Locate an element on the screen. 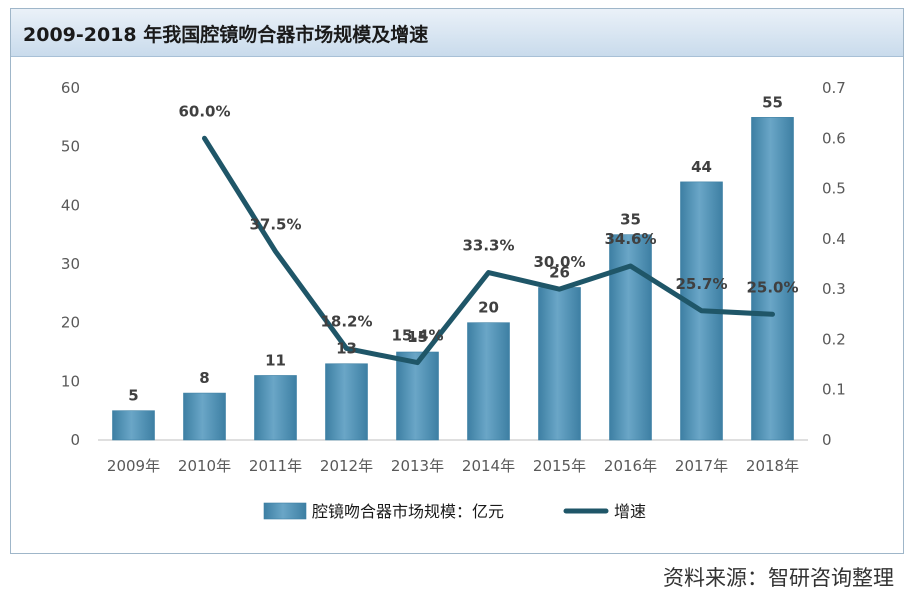  growth-value-label: 33.3% is located at coordinates (488, 246).